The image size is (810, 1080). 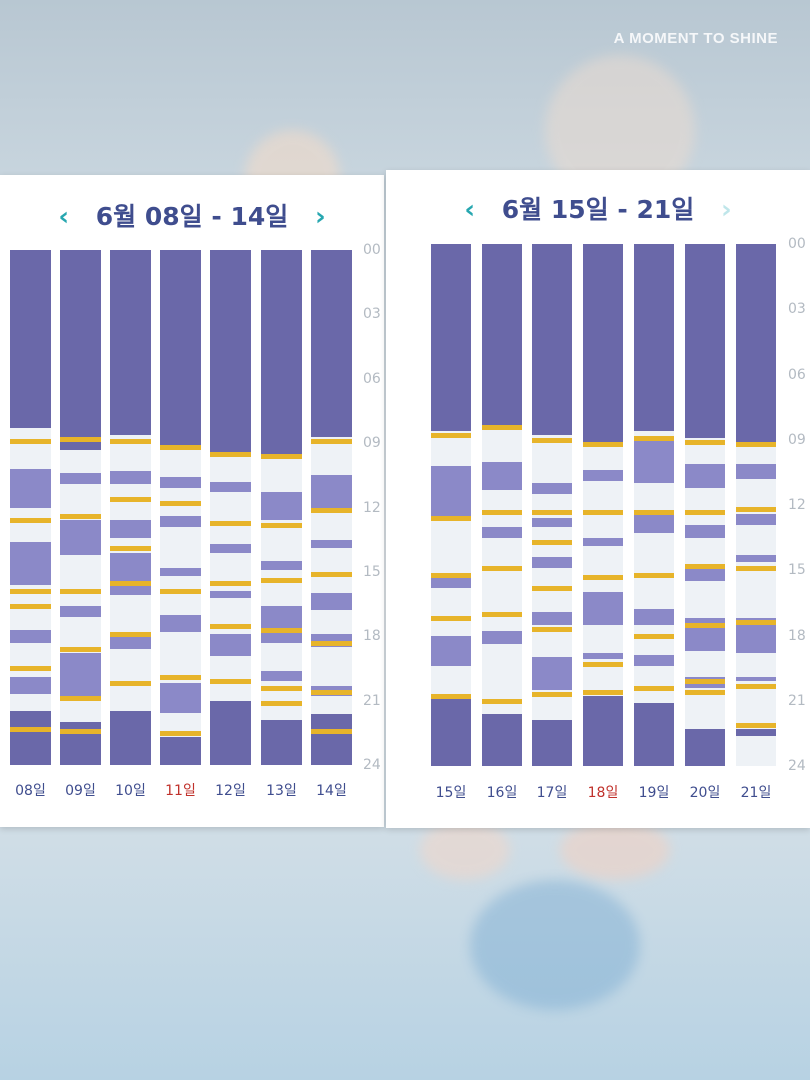 I want to click on day-label: 17일, so click(x=552, y=793).